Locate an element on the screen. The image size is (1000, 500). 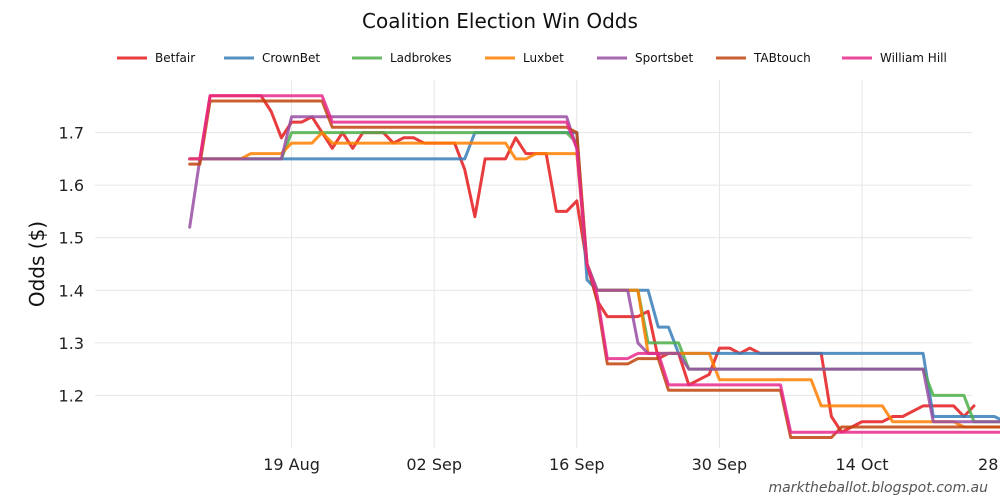
x-tick-label: 28 Oct is located at coordinates (989, 464).